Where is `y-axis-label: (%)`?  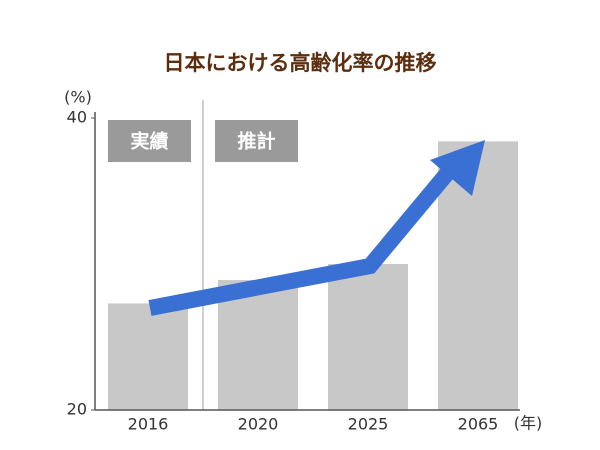
y-axis-label: (%) is located at coordinates (78, 97).